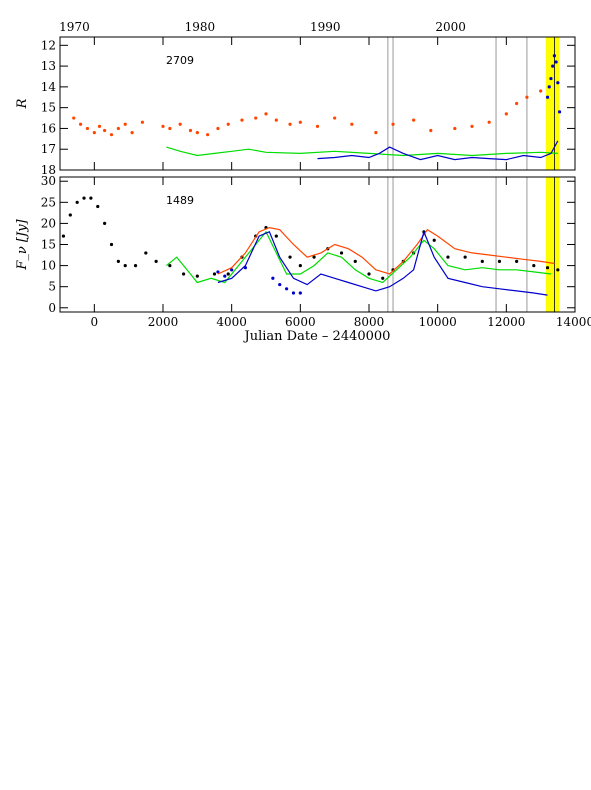 This screenshot has height=790, width=591. Describe the element at coordinates (180, 60) in the screenshot. I see `top-annotation: 2709` at that location.